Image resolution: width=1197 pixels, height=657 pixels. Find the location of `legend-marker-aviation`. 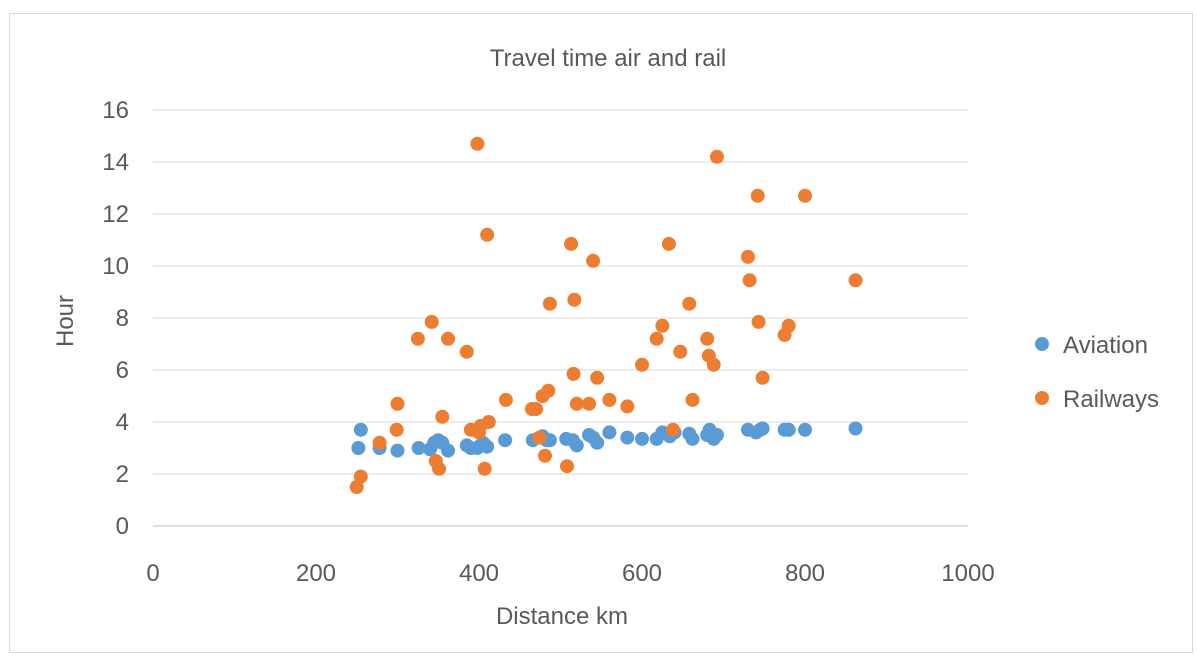

legend-marker-aviation is located at coordinates (1042, 344).